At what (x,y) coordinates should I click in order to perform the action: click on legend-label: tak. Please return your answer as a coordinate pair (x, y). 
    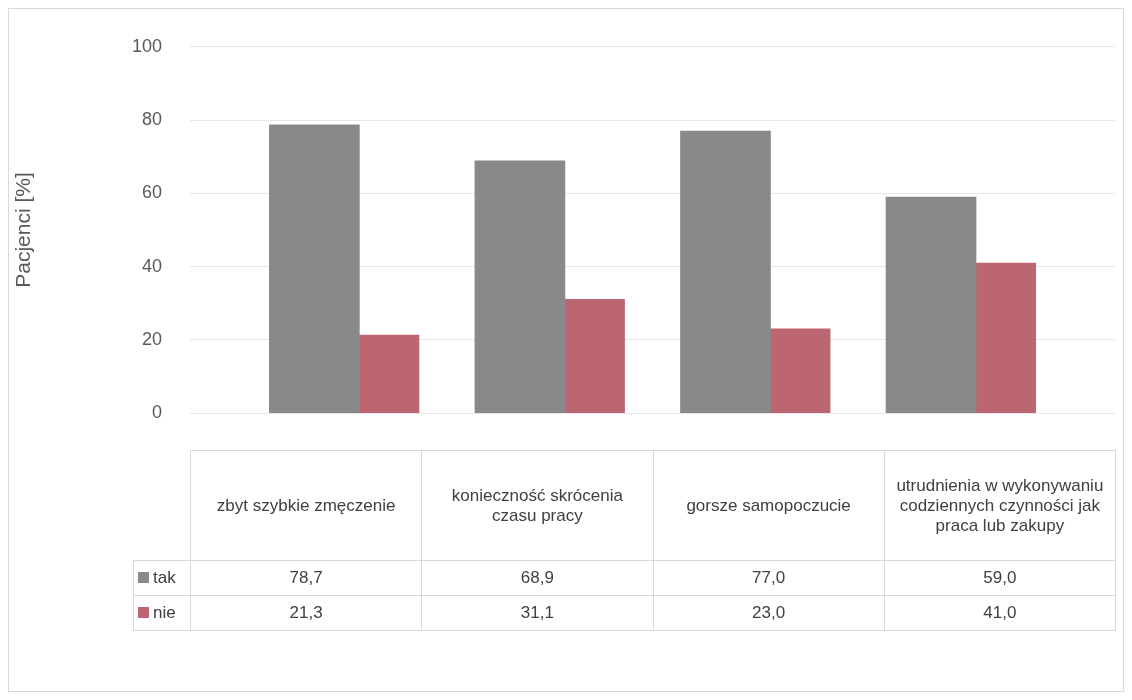
    Looking at the image, I should click on (164, 577).